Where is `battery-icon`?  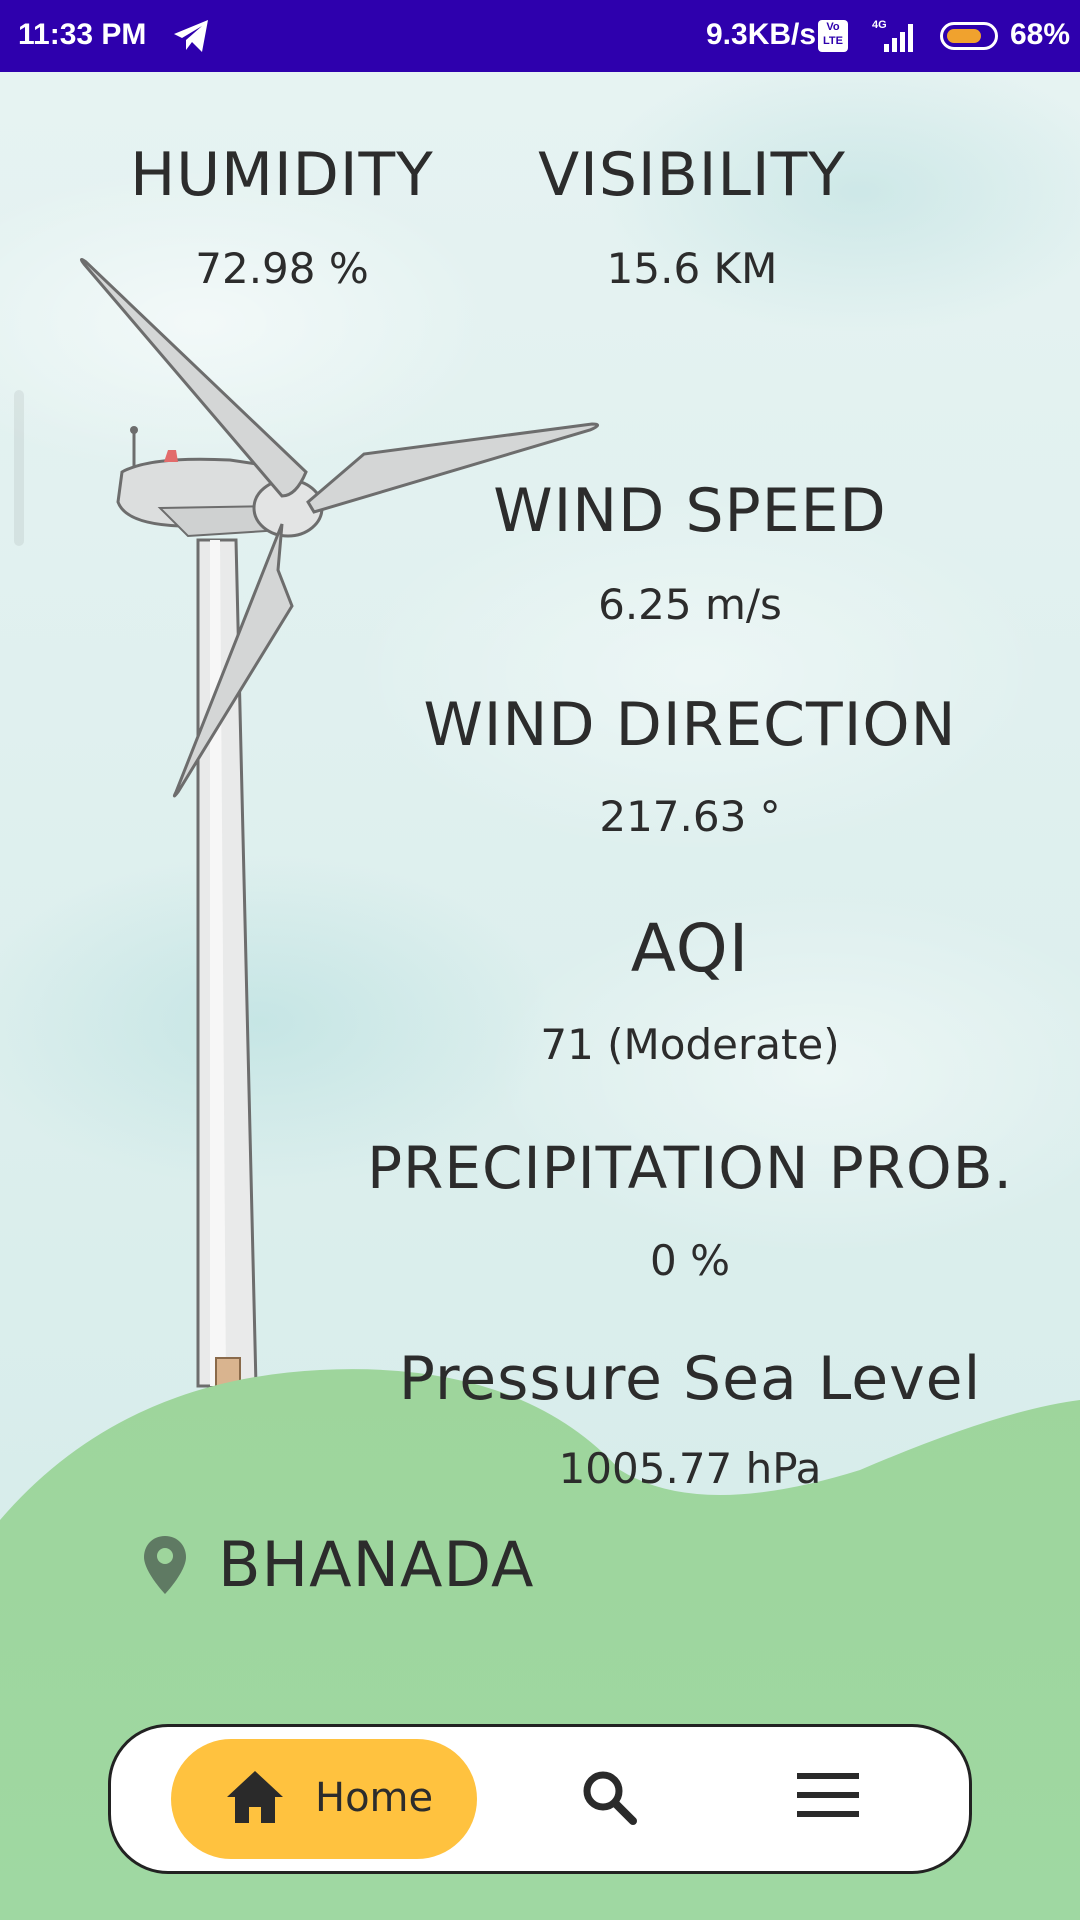
battery-icon is located at coordinates (969, 36).